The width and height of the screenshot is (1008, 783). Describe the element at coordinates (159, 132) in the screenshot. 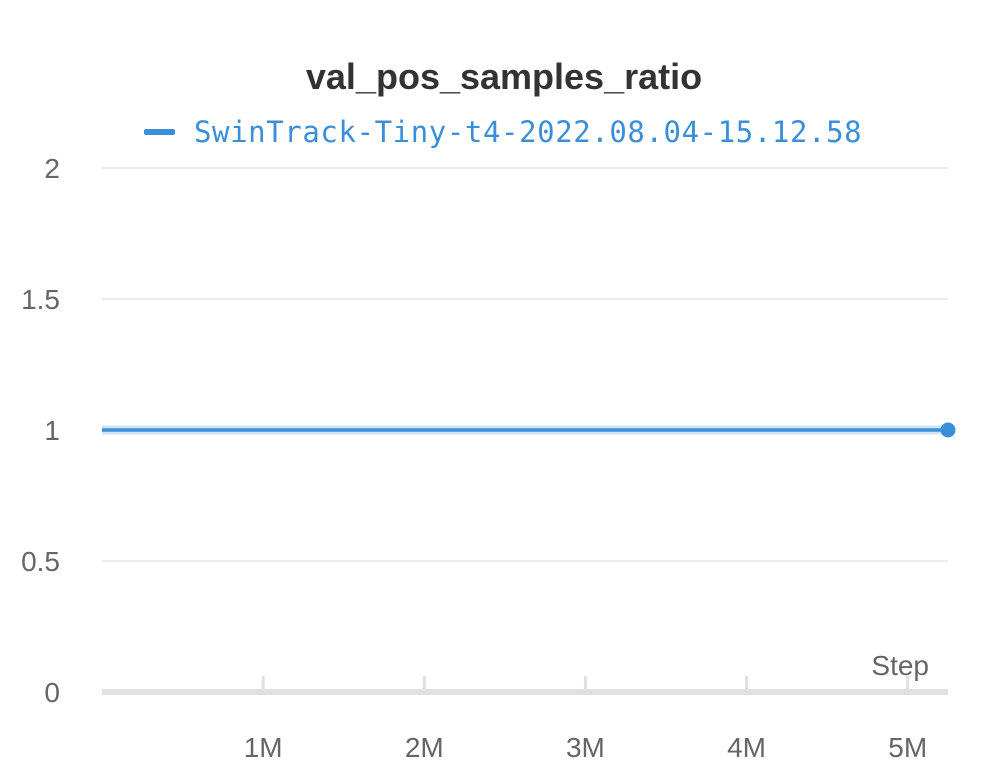

I see `legend-swatch` at that location.